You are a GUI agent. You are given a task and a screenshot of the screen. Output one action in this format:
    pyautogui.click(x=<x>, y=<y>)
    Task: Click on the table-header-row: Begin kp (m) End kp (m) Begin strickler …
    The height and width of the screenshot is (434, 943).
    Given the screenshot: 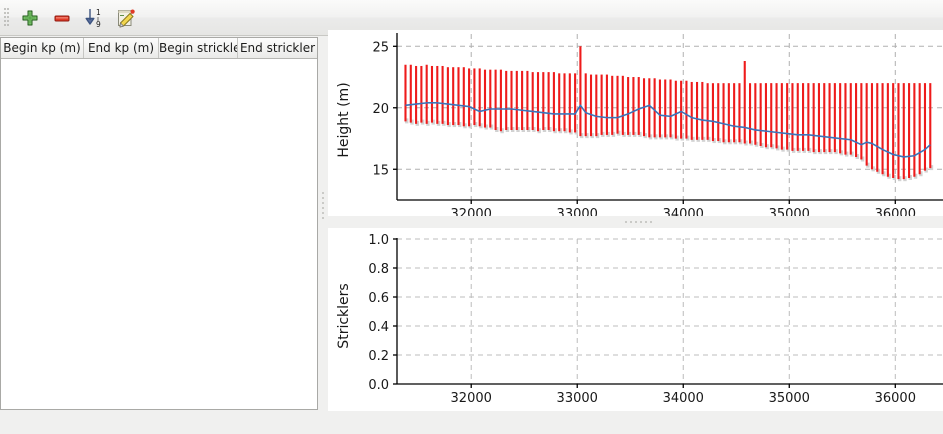 What is the action you would take?
    pyautogui.click(x=159, y=48)
    